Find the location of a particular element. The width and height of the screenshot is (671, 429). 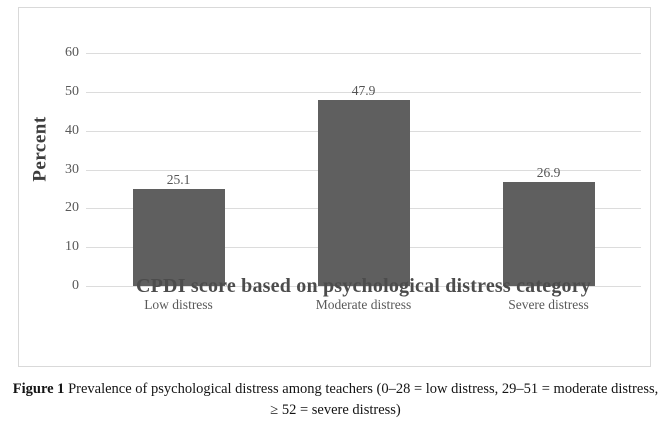

y-tick-label-60: 60 is located at coordinates (72, 52).